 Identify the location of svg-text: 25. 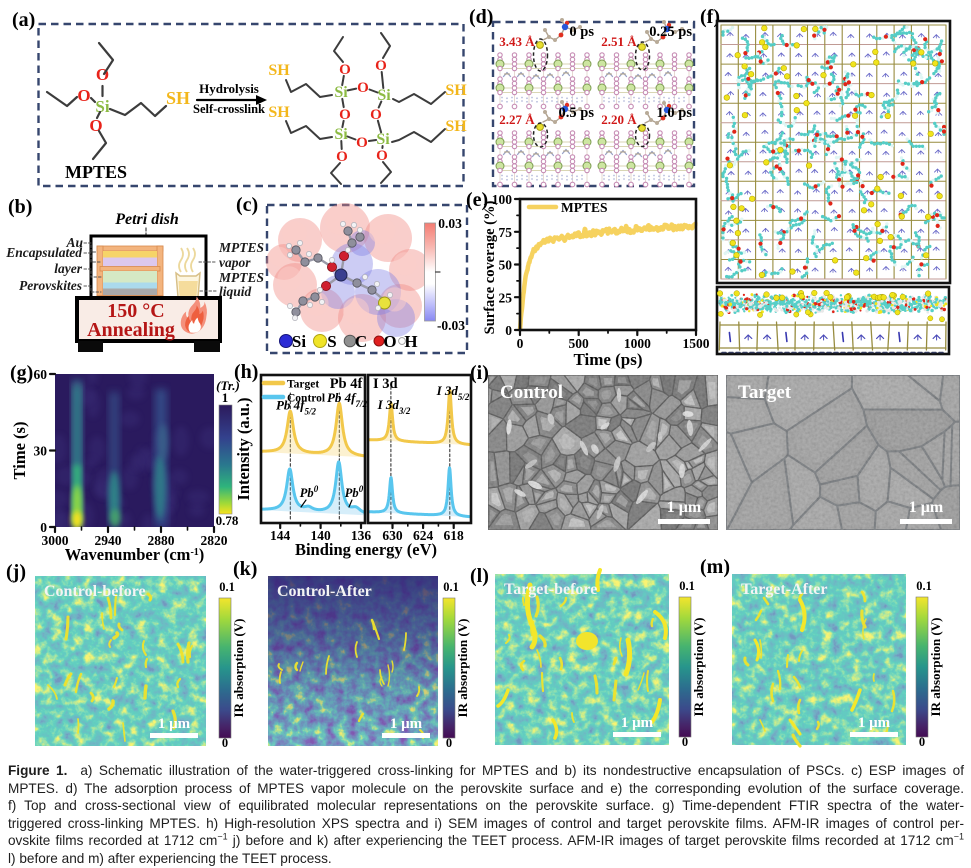
(506, 297).